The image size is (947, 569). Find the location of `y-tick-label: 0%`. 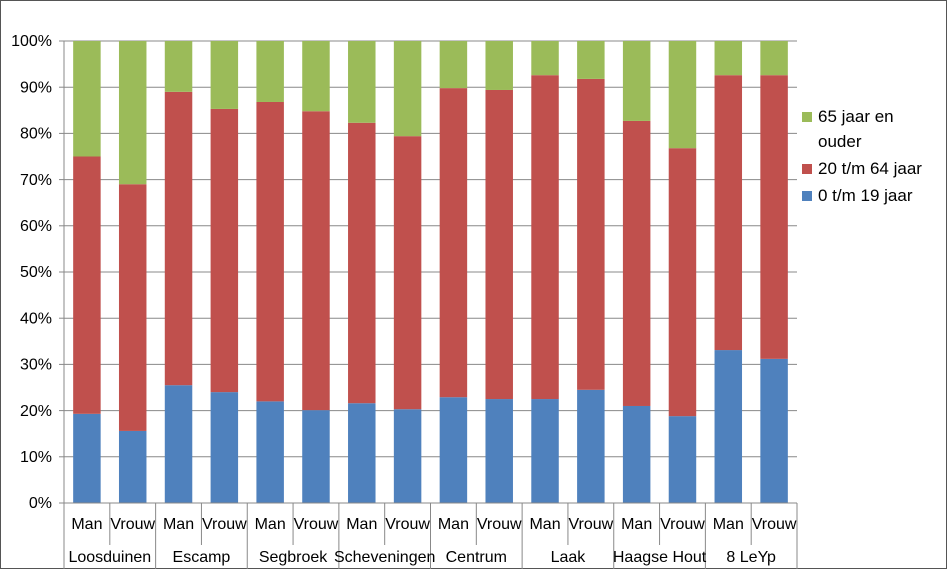

y-tick-label: 0% is located at coordinates (40, 503).